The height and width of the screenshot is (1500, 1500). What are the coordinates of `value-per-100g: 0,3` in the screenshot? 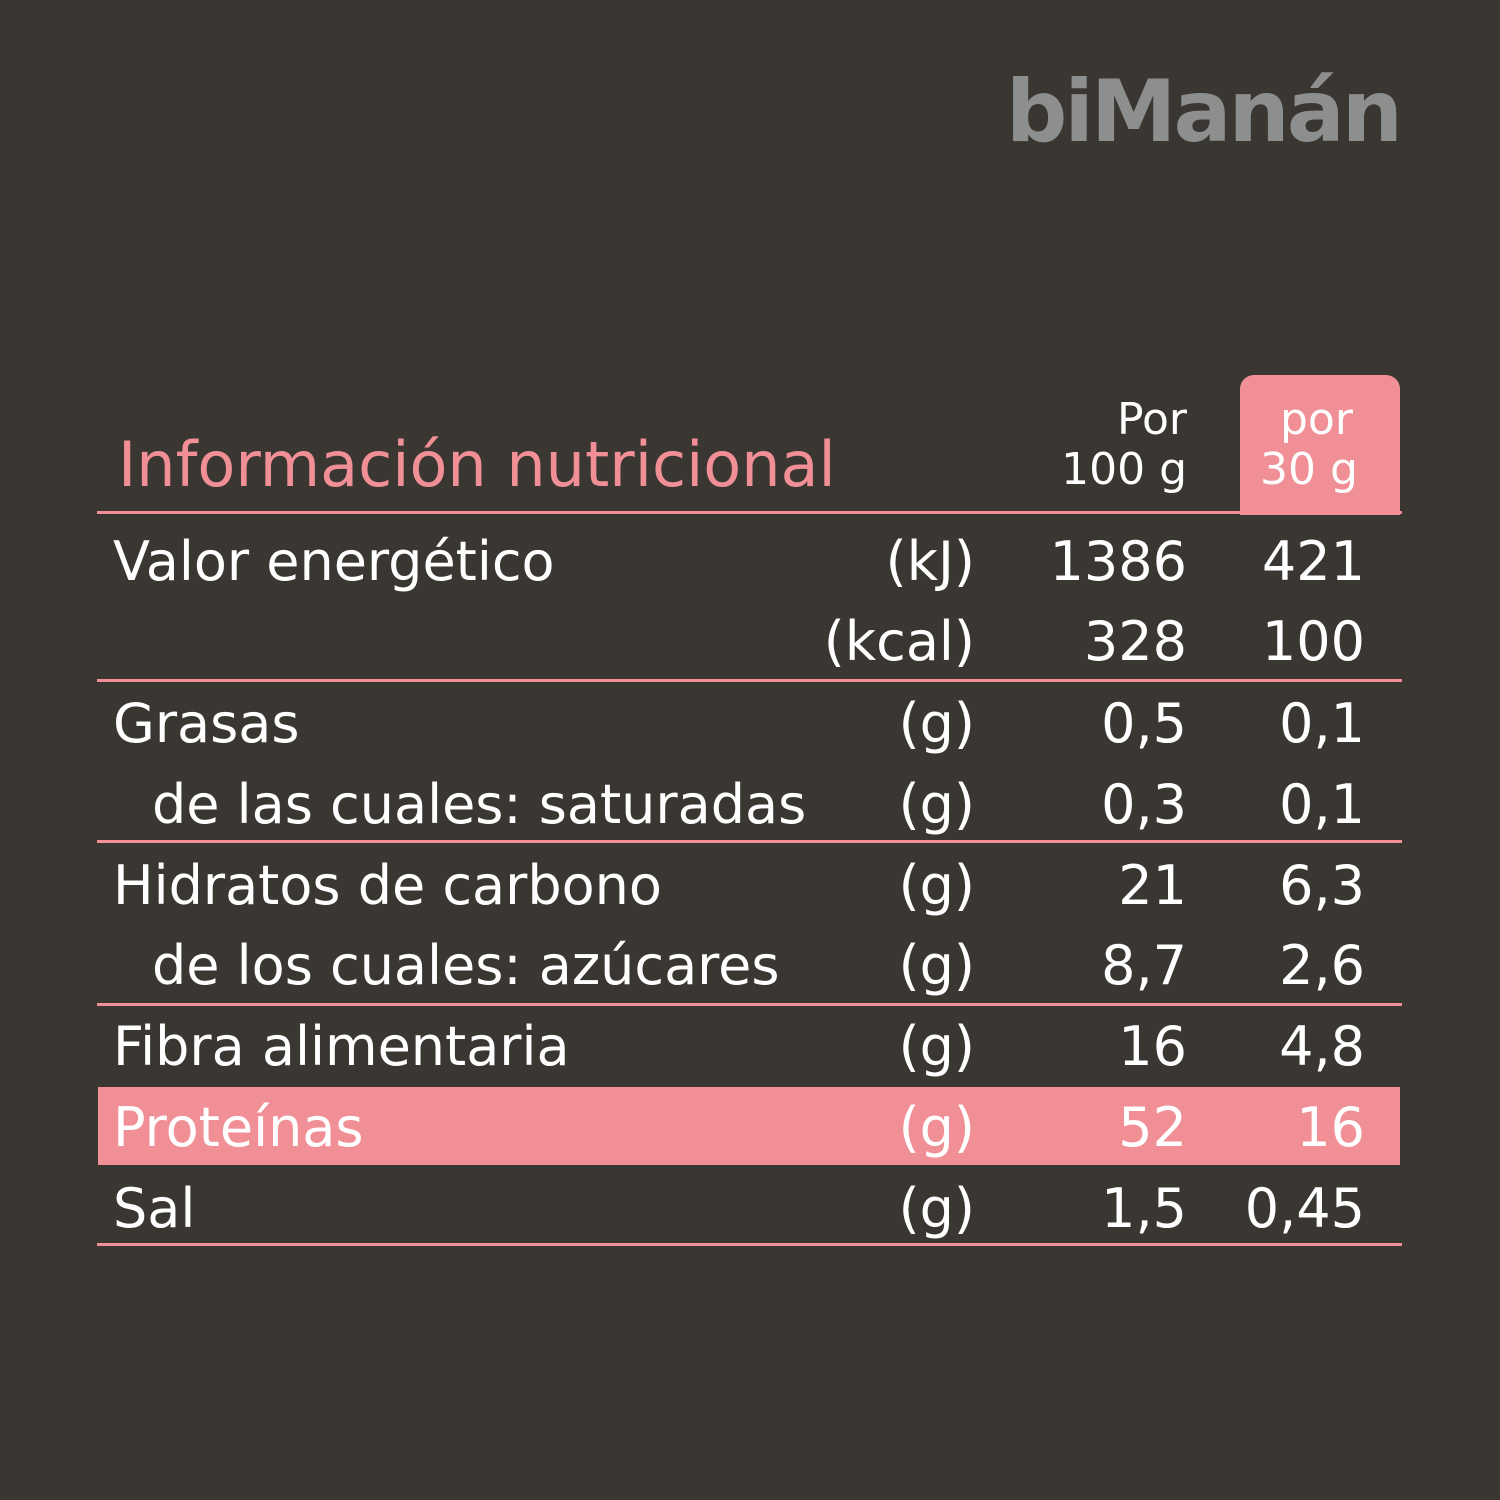 It's located at (1144, 804).